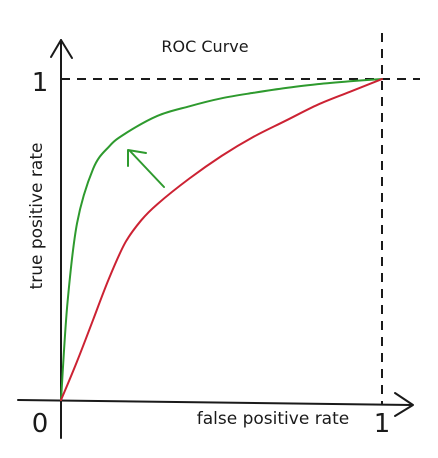 The height and width of the screenshot is (458, 438). What do you see at coordinates (40, 424) in the screenshot?
I see `x-tick-0: 0` at bounding box center [40, 424].